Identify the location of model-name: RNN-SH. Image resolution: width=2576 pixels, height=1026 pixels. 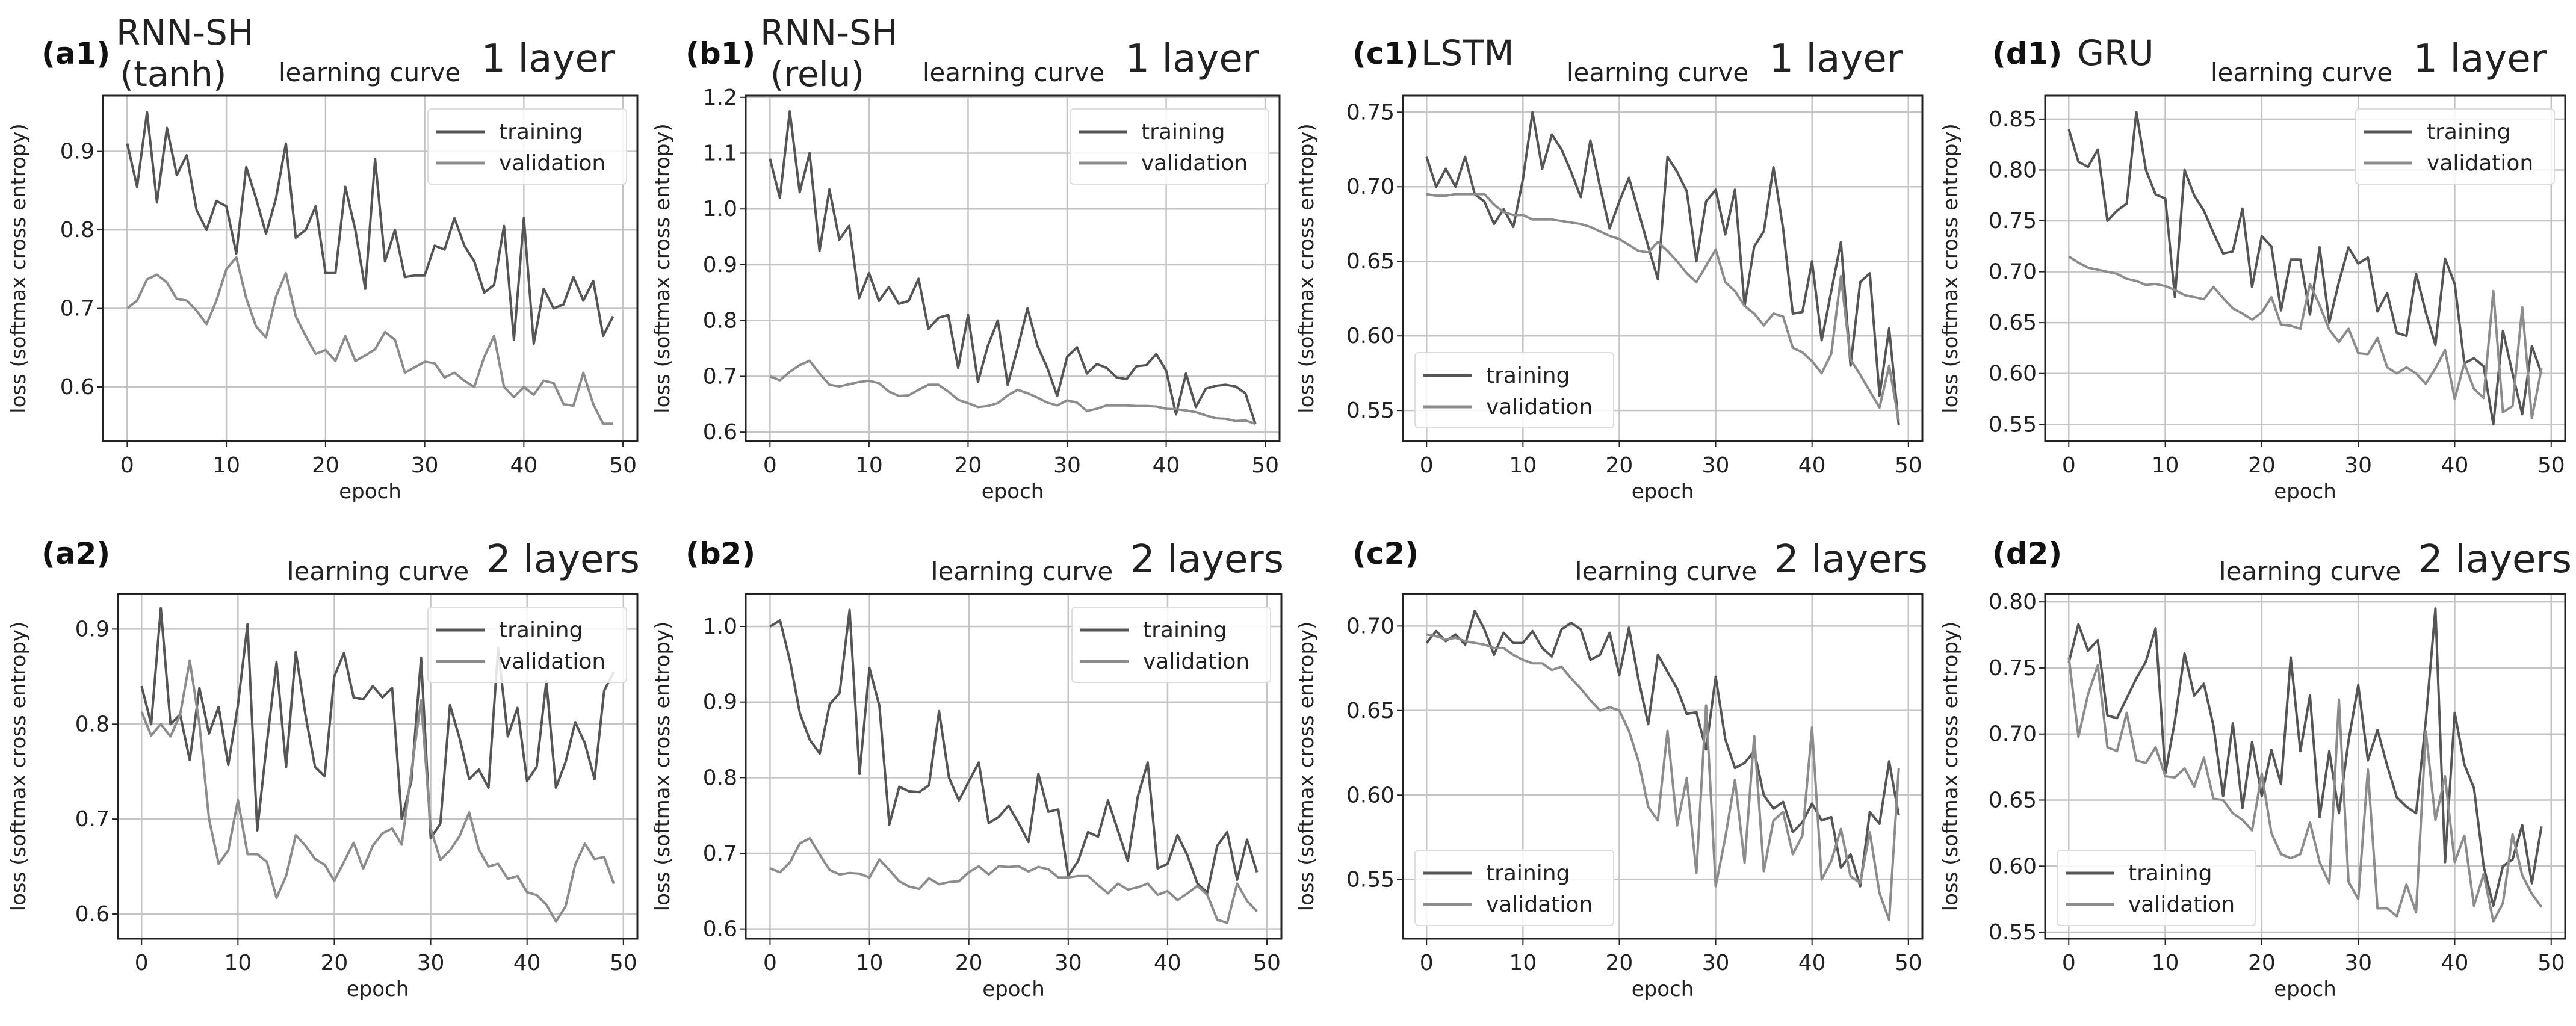
(184, 32).